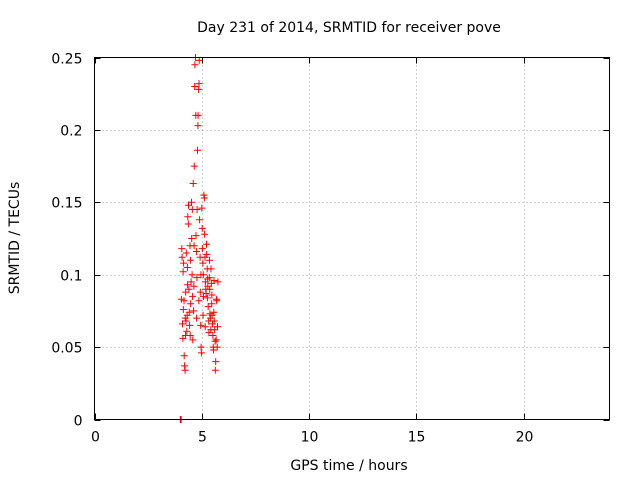 Image resolution: width=640 pixels, height=484 pixels. What do you see at coordinates (66, 60) in the screenshot?
I see `y-tick-label: 0.25` at bounding box center [66, 60].